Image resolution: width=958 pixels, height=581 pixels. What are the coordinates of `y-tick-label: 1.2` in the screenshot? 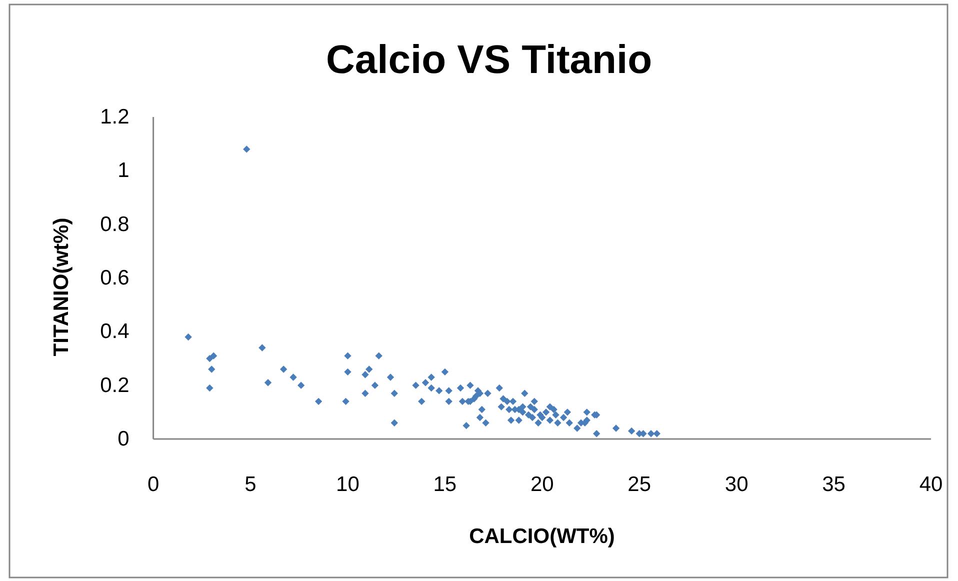 It's located at (115, 117).